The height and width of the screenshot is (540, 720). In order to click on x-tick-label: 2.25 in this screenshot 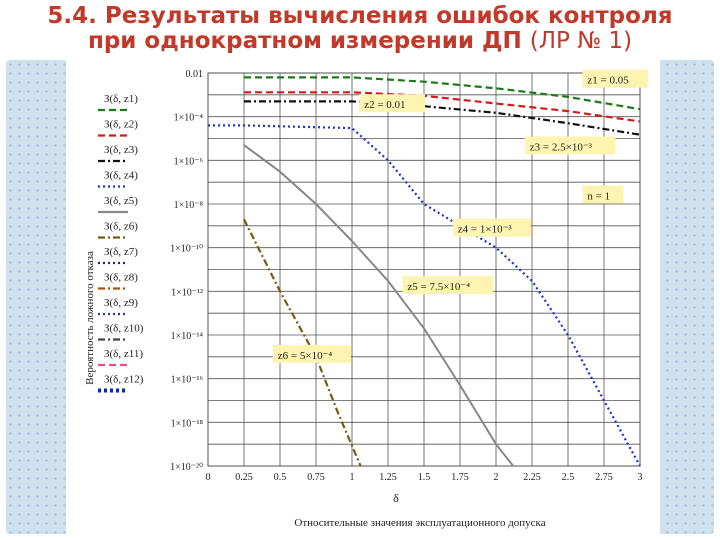, I will do `click(532, 477)`.